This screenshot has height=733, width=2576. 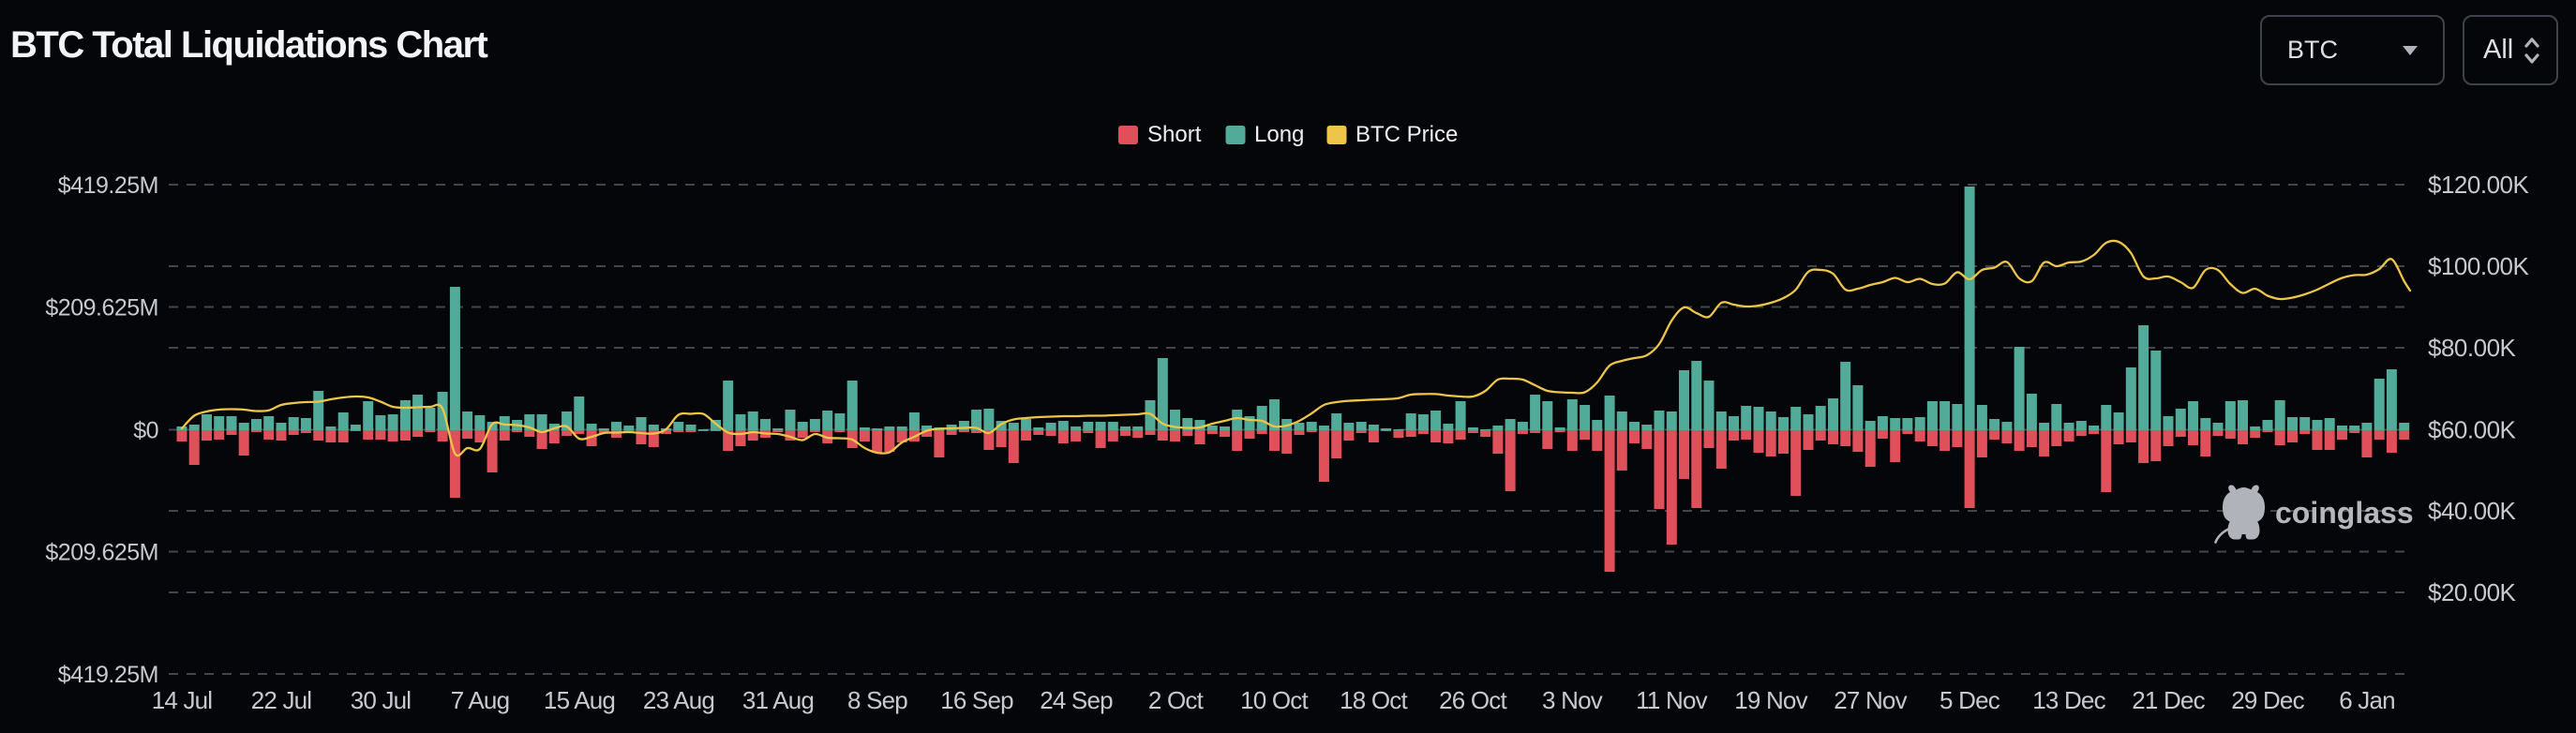 What do you see at coordinates (1279, 134) in the screenshot?
I see `svg-text: Long` at bounding box center [1279, 134].